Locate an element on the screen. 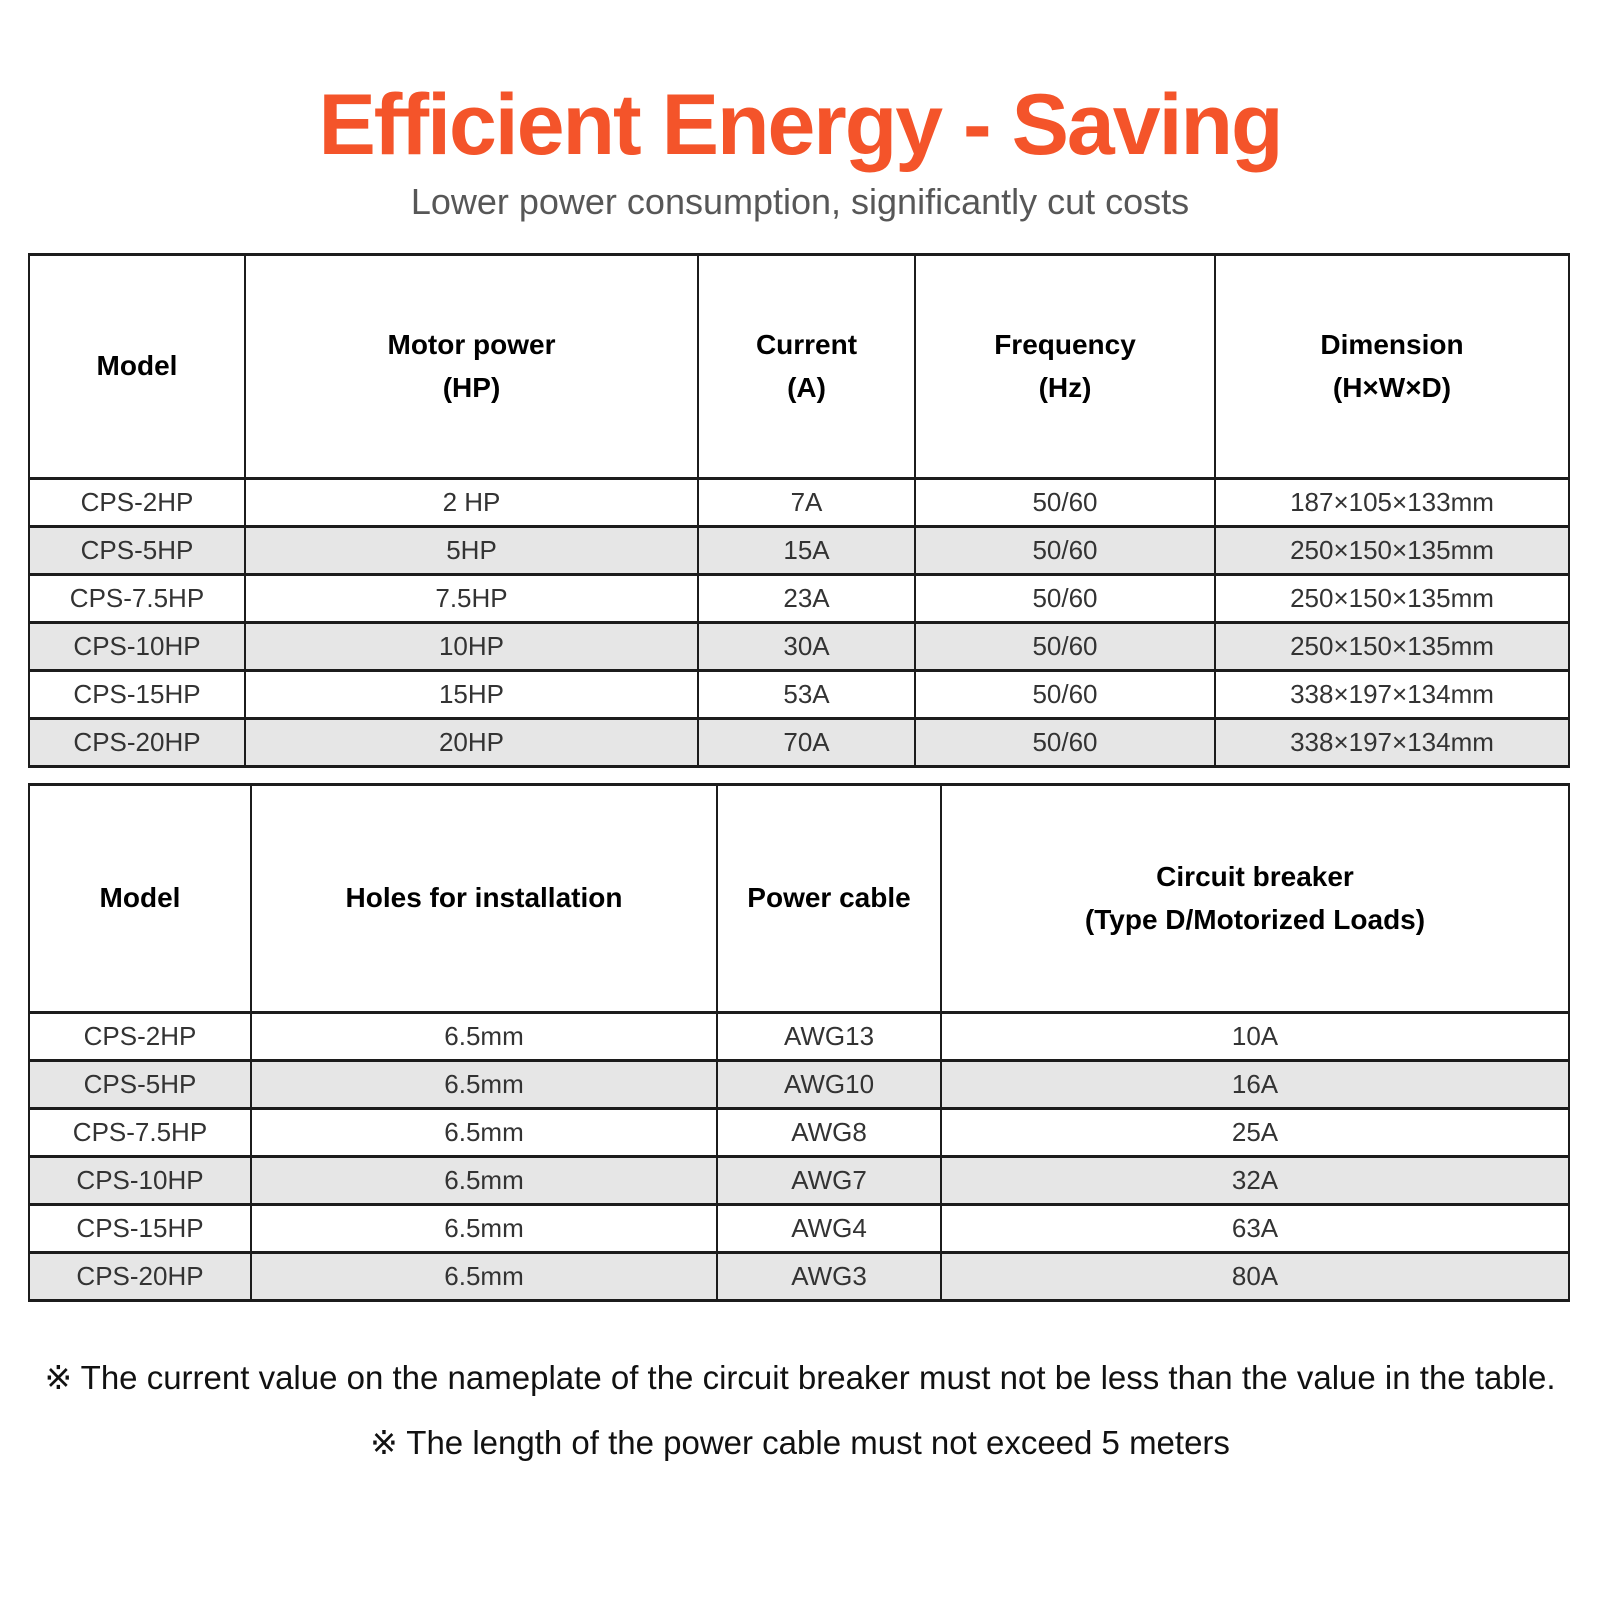  table-row: CPS-7.5HP 6.5mm AWG8 25A is located at coordinates (799, 1132).